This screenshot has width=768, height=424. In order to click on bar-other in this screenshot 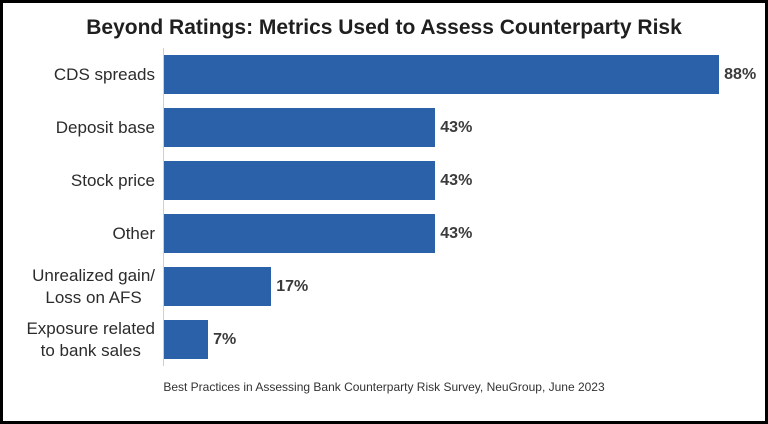, I will do `click(300, 234)`.